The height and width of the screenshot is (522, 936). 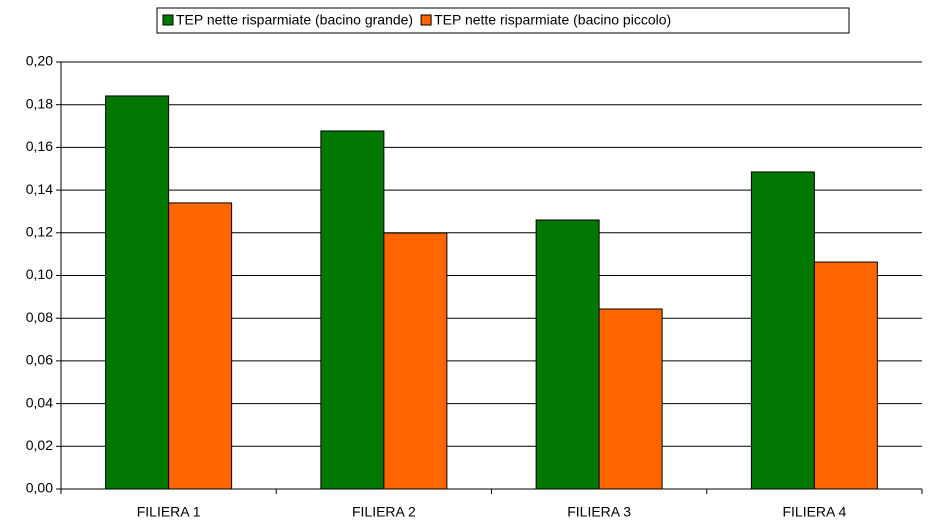 I want to click on y-tick-label: 0,14, so click(x=39, y=189).